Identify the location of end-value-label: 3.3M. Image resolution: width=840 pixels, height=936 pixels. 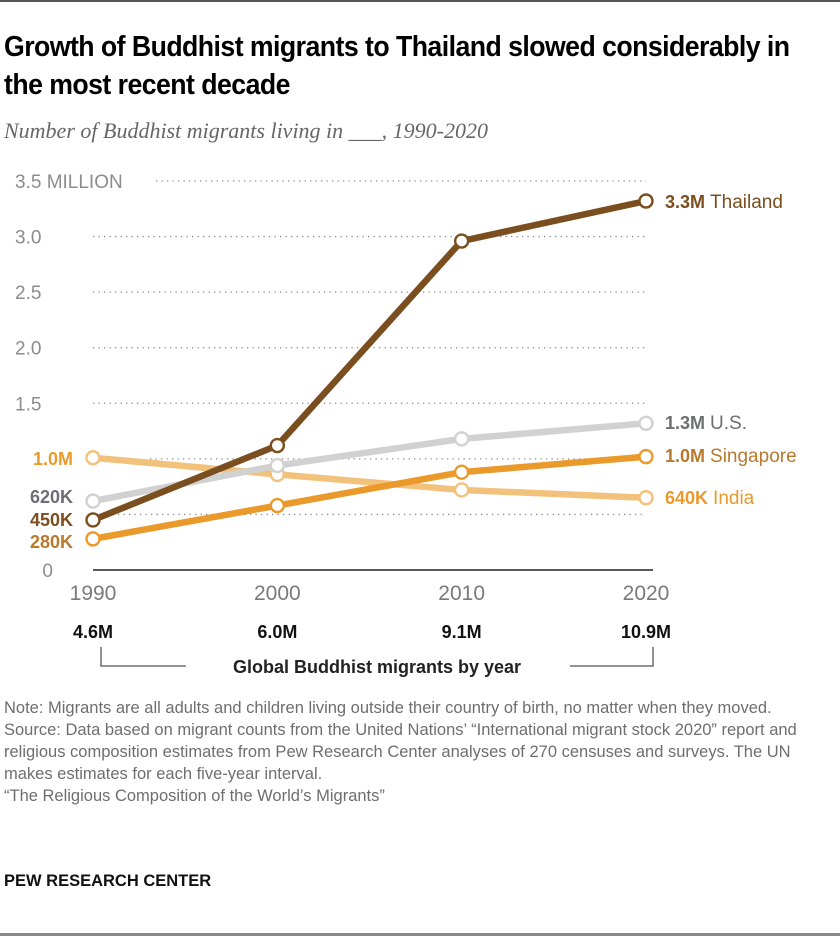
(687, 202).